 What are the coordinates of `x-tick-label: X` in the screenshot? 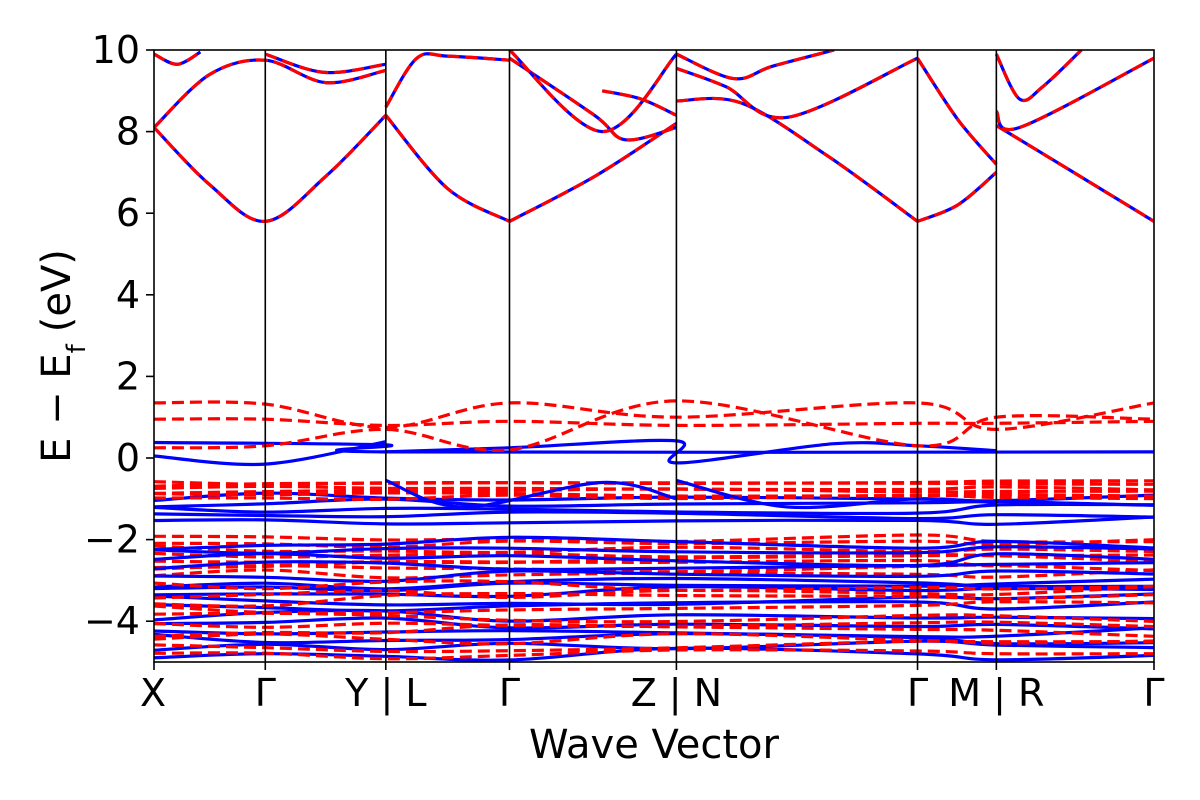 It's located at (153, 693).